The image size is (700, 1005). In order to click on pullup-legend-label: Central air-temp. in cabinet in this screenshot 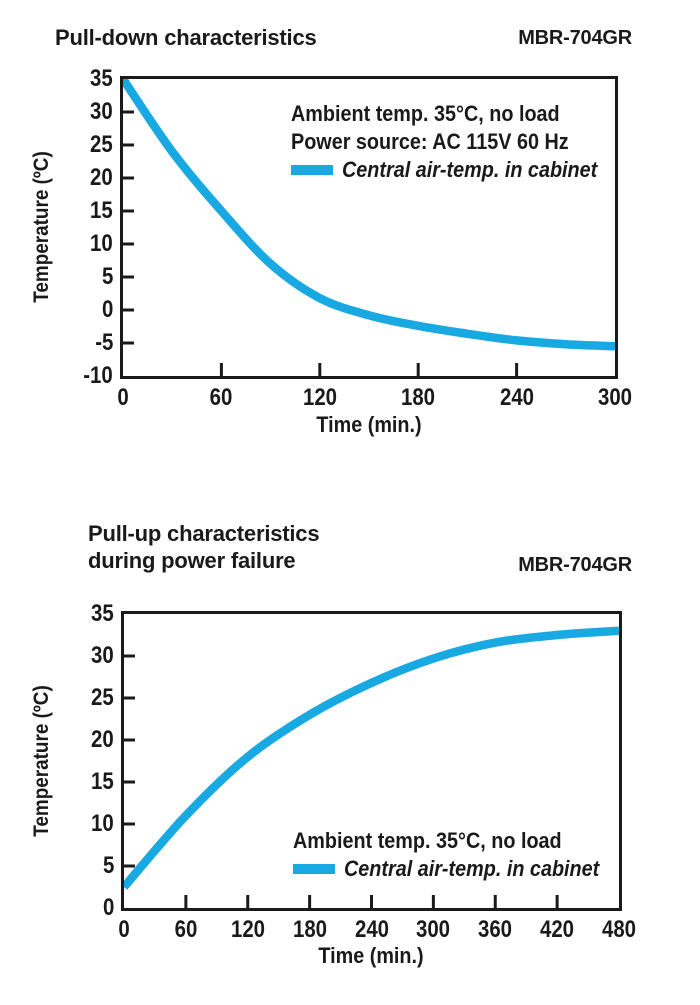, I will do `click(472, 868)`.